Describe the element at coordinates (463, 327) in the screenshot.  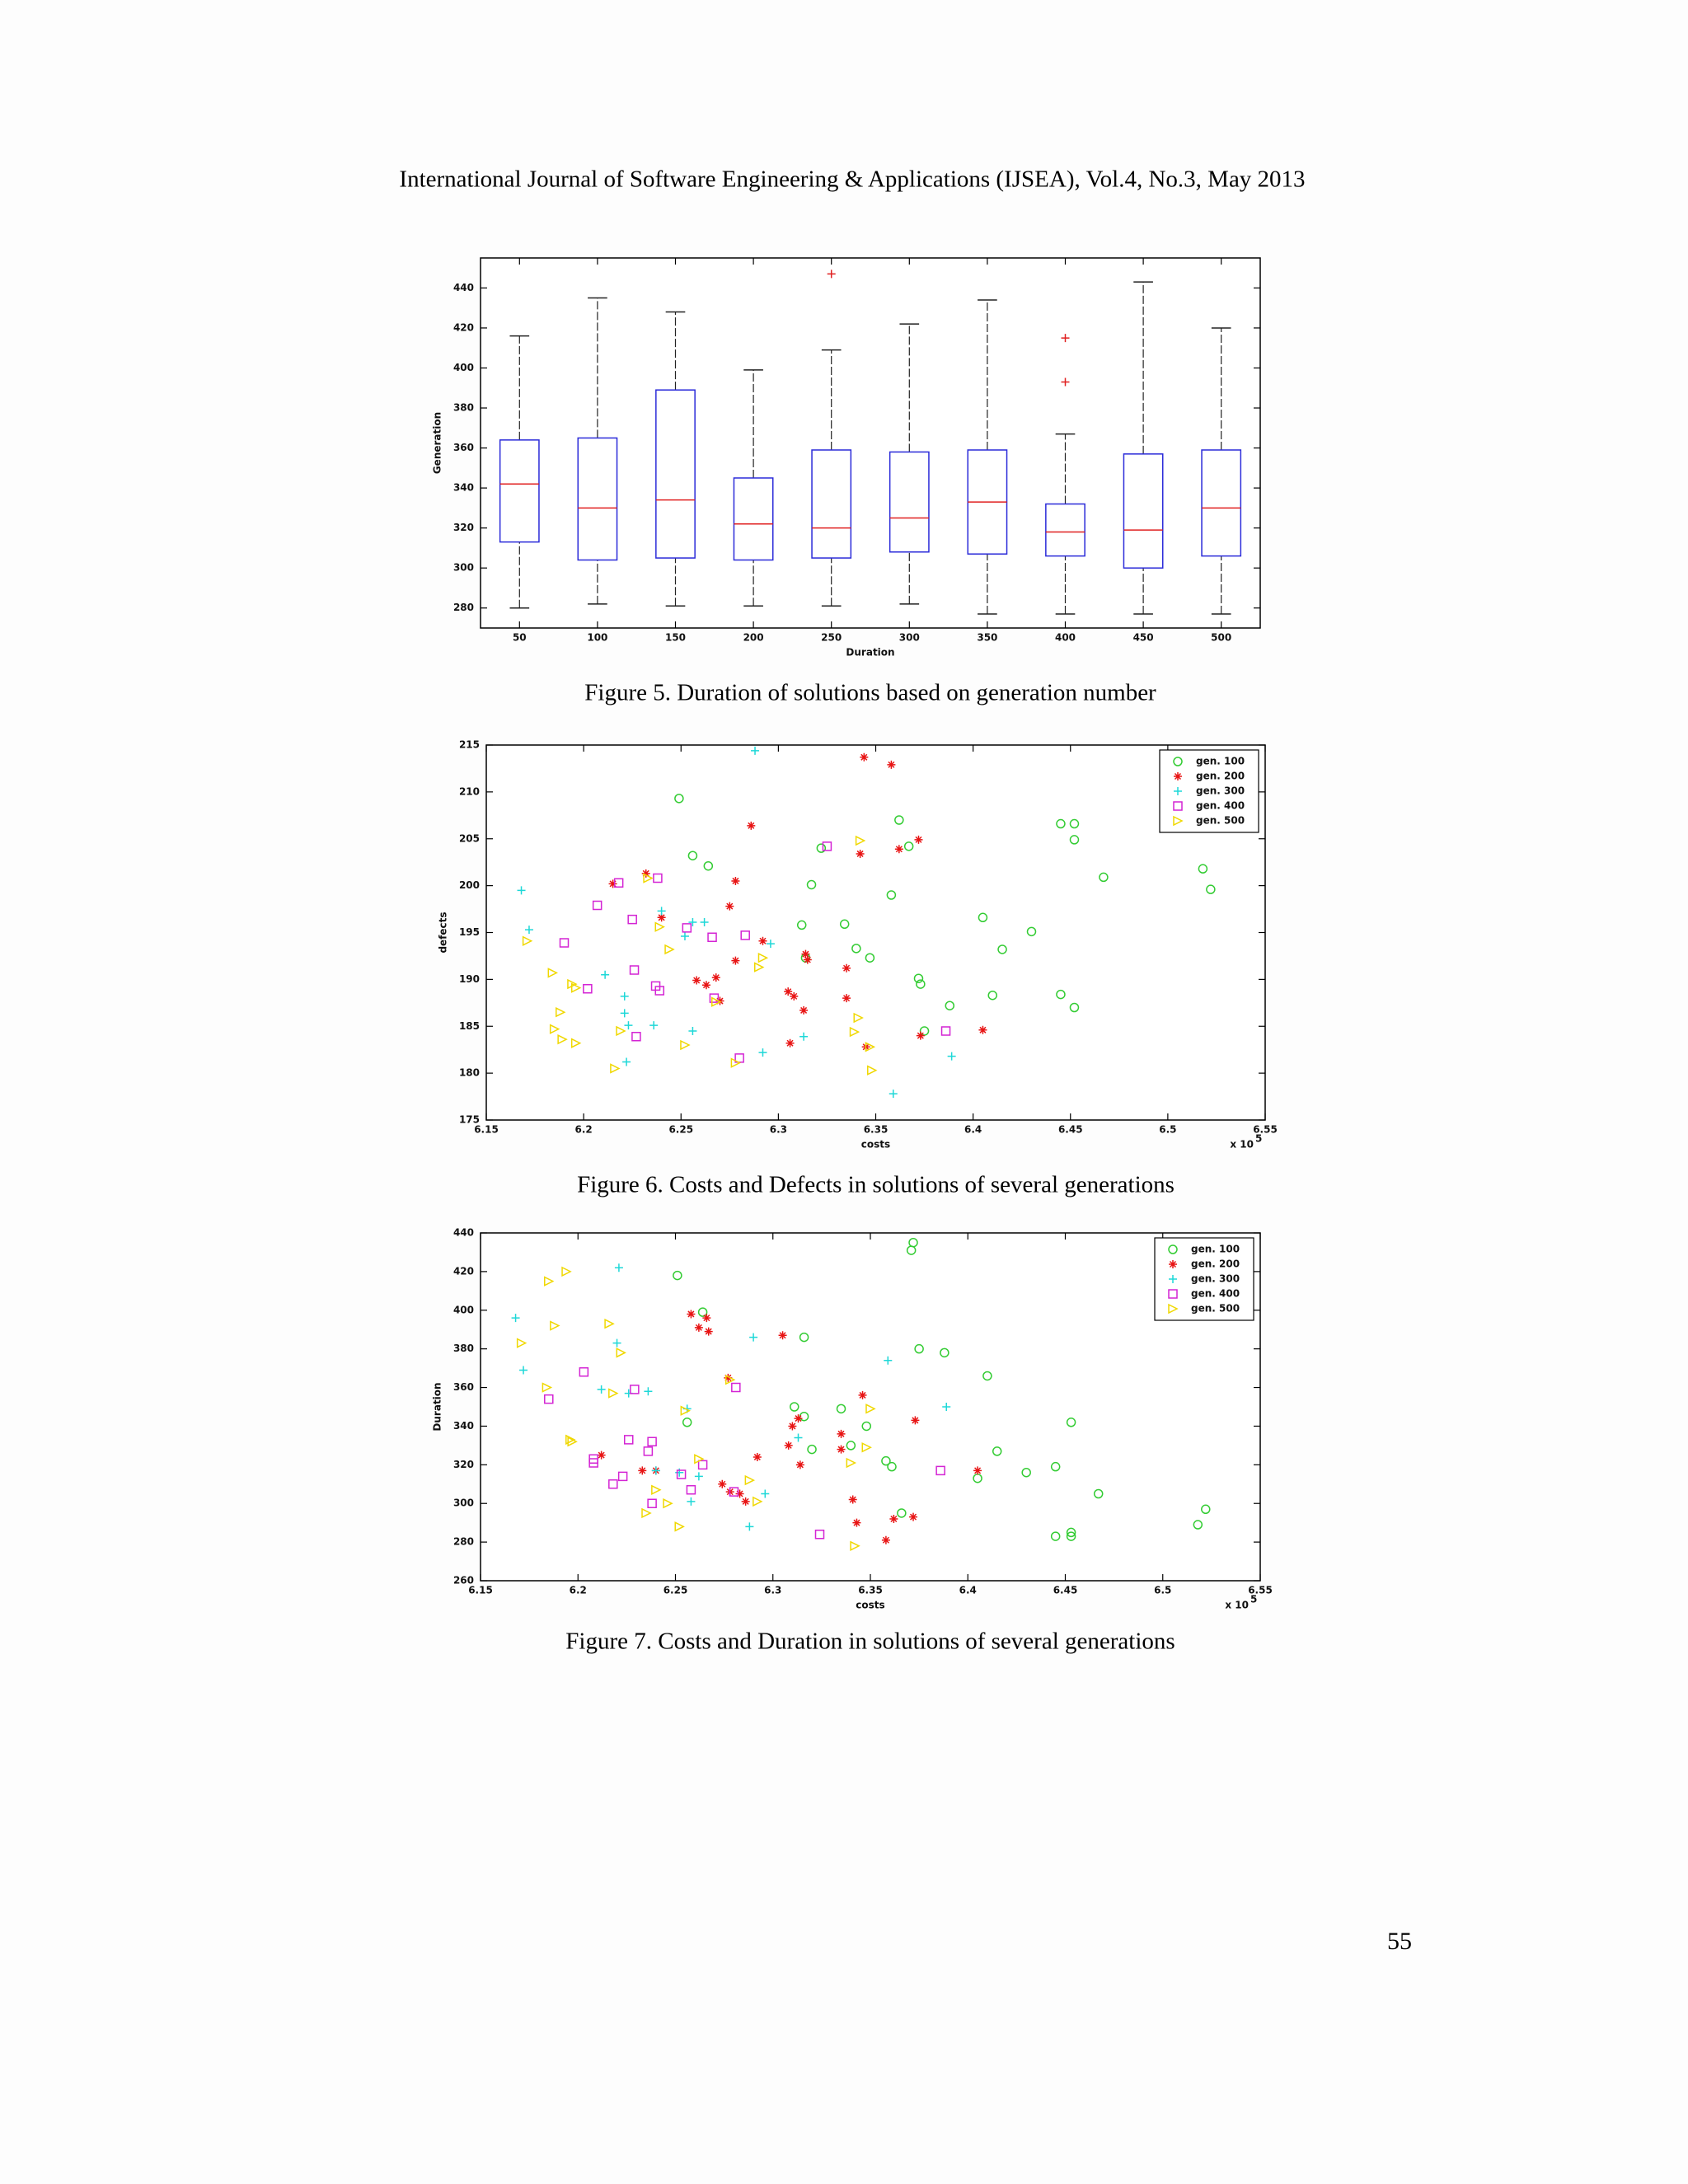
I see `y-tick-label: 420` at that location.